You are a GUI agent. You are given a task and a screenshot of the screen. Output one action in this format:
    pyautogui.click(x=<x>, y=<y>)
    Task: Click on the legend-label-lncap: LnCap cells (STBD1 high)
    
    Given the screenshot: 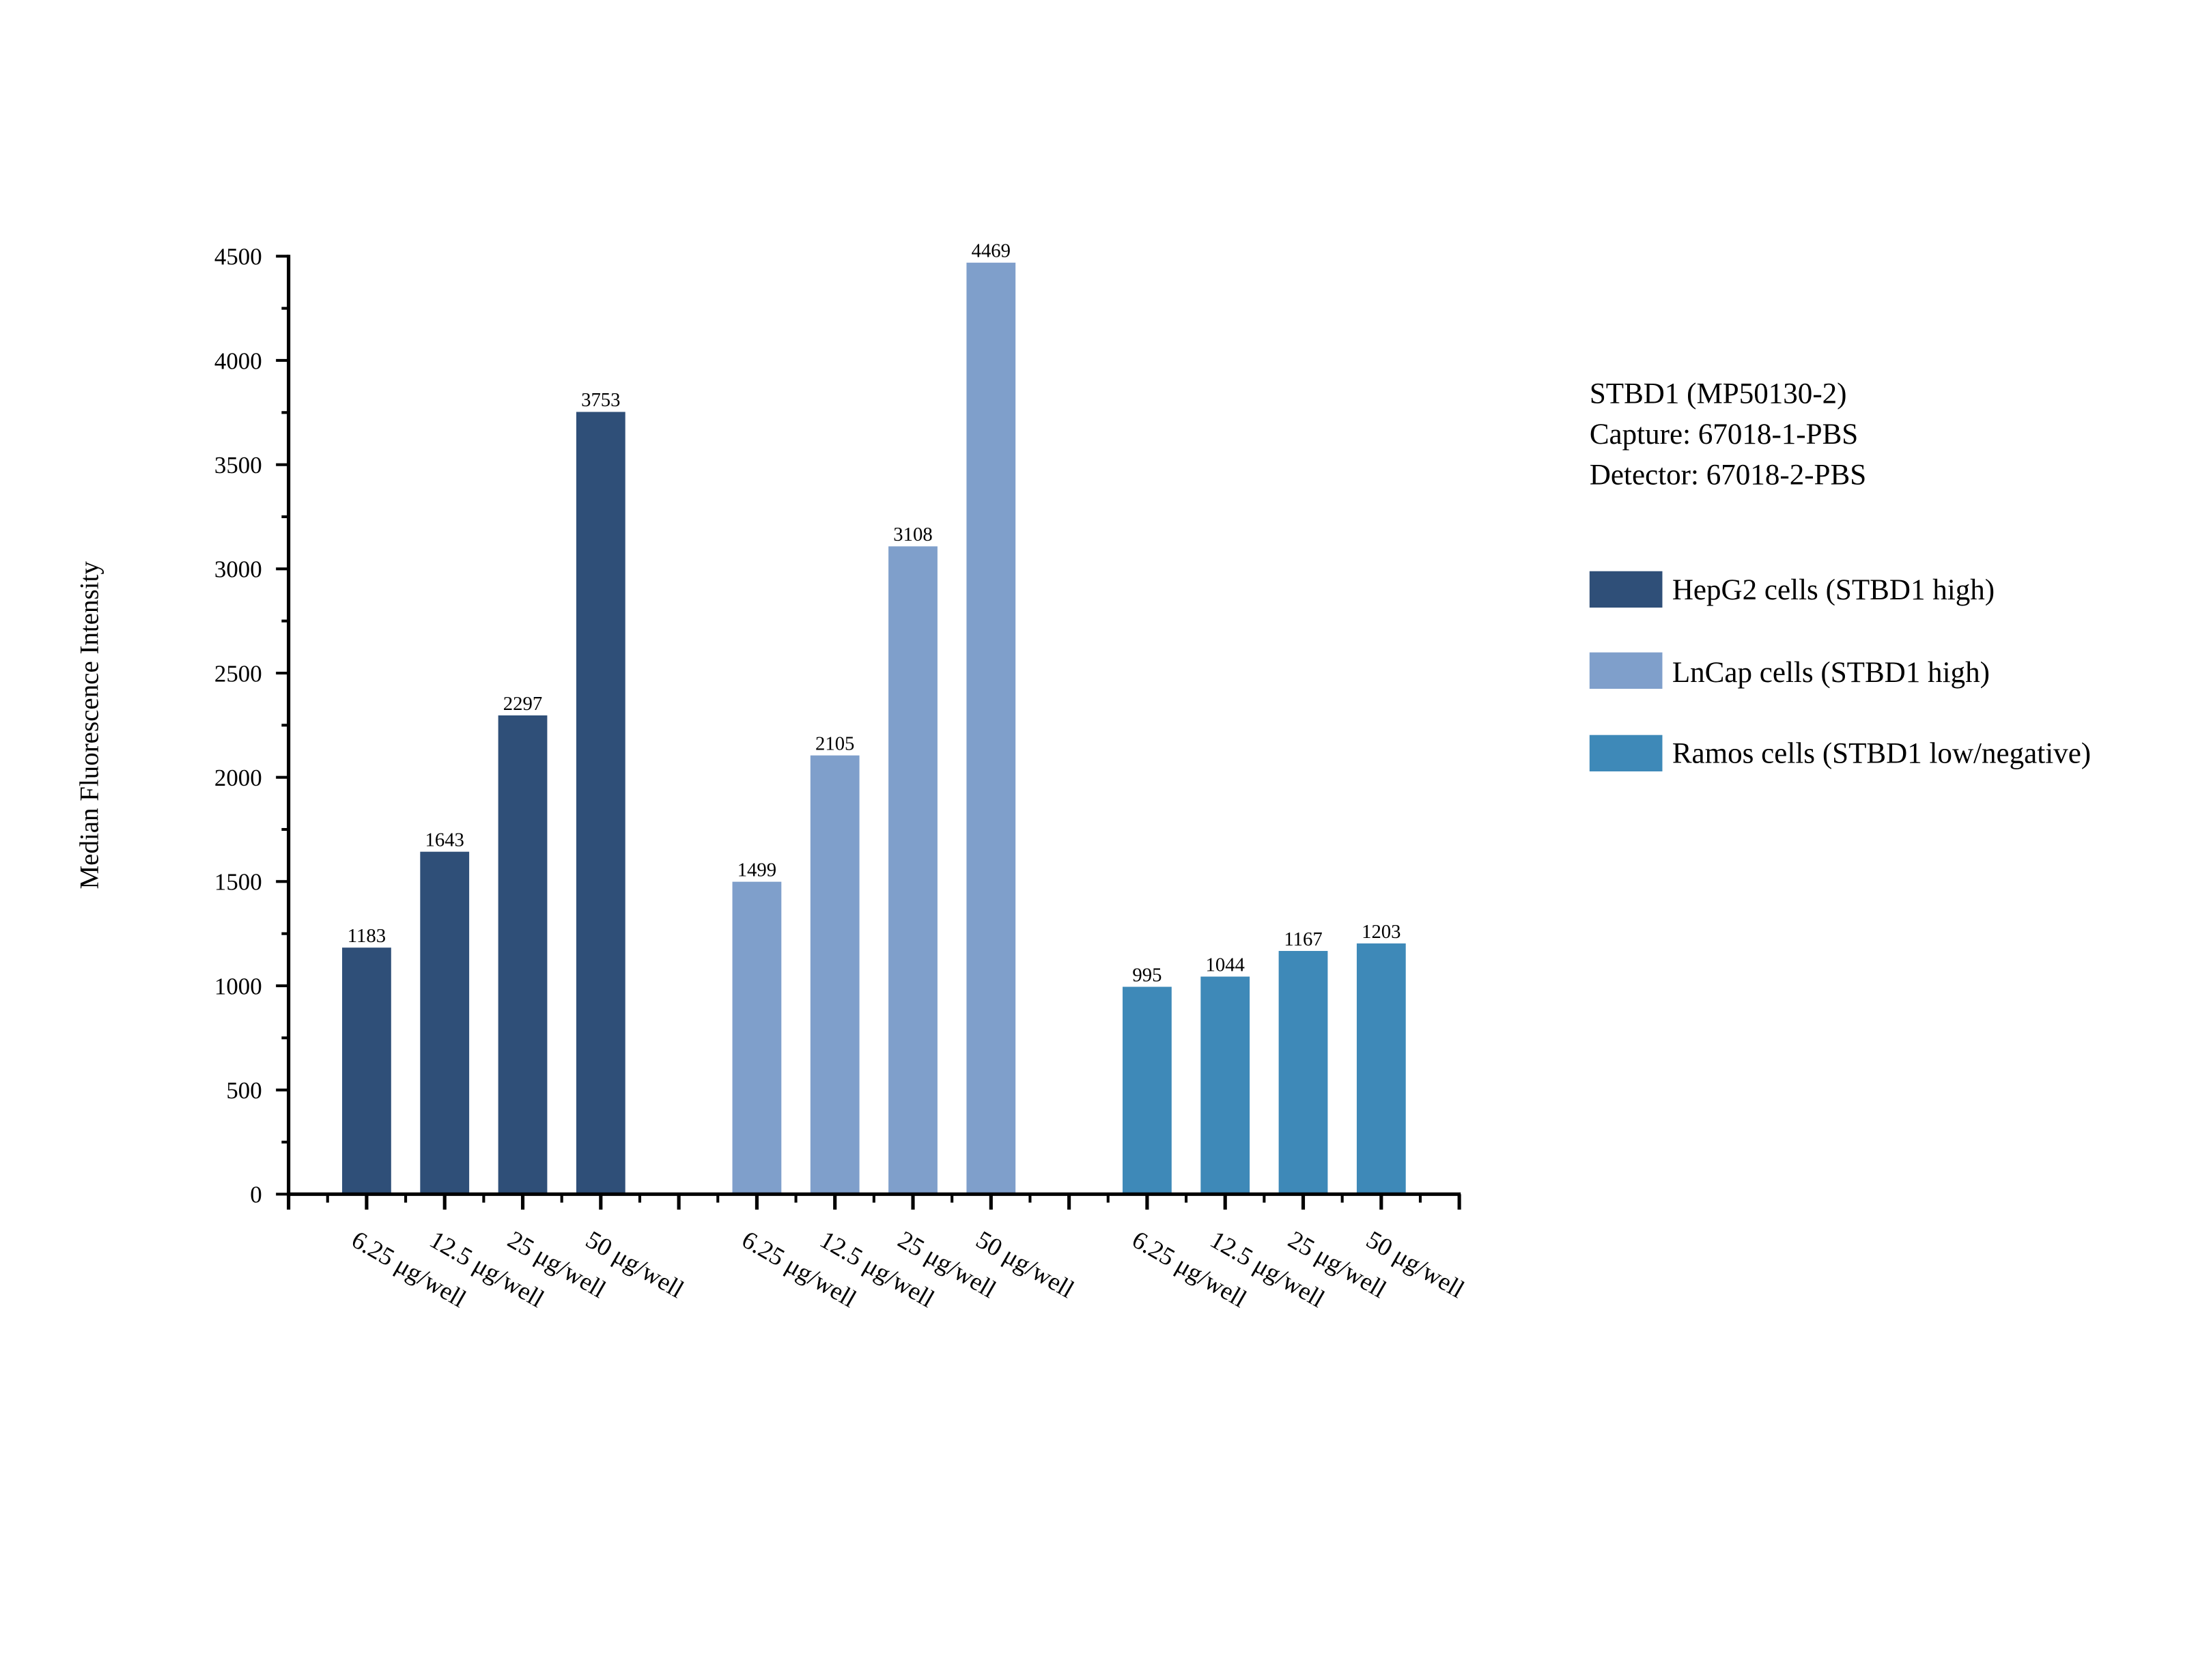 What is the action you would take?
    pyautogui.click(x=1831, y=673)
    